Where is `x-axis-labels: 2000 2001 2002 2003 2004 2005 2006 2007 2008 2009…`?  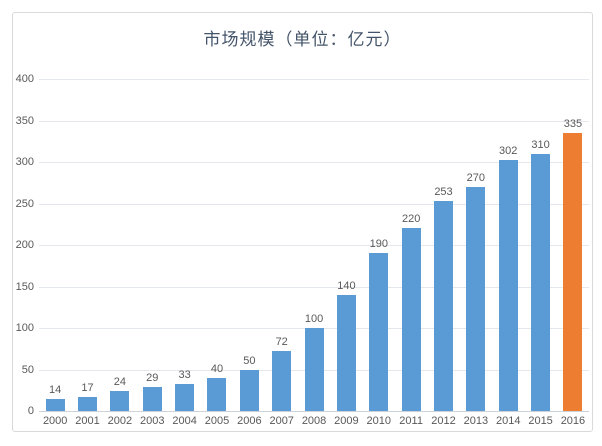
x-axis-labels: 2000 2001 2002 2003 2004 2005 2006 2007 2008 2009… is located at coordinates (314, 421).